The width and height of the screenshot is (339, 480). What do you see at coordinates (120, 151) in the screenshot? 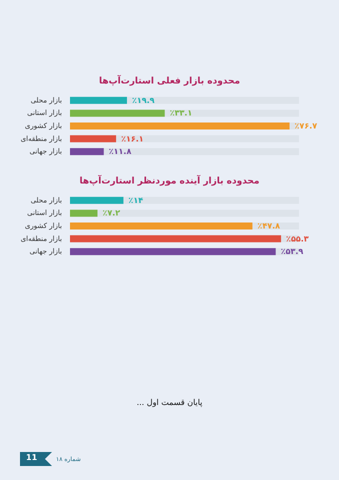
I see `data-label: ٪۱۱.۸` at bounding box center [120, 151].